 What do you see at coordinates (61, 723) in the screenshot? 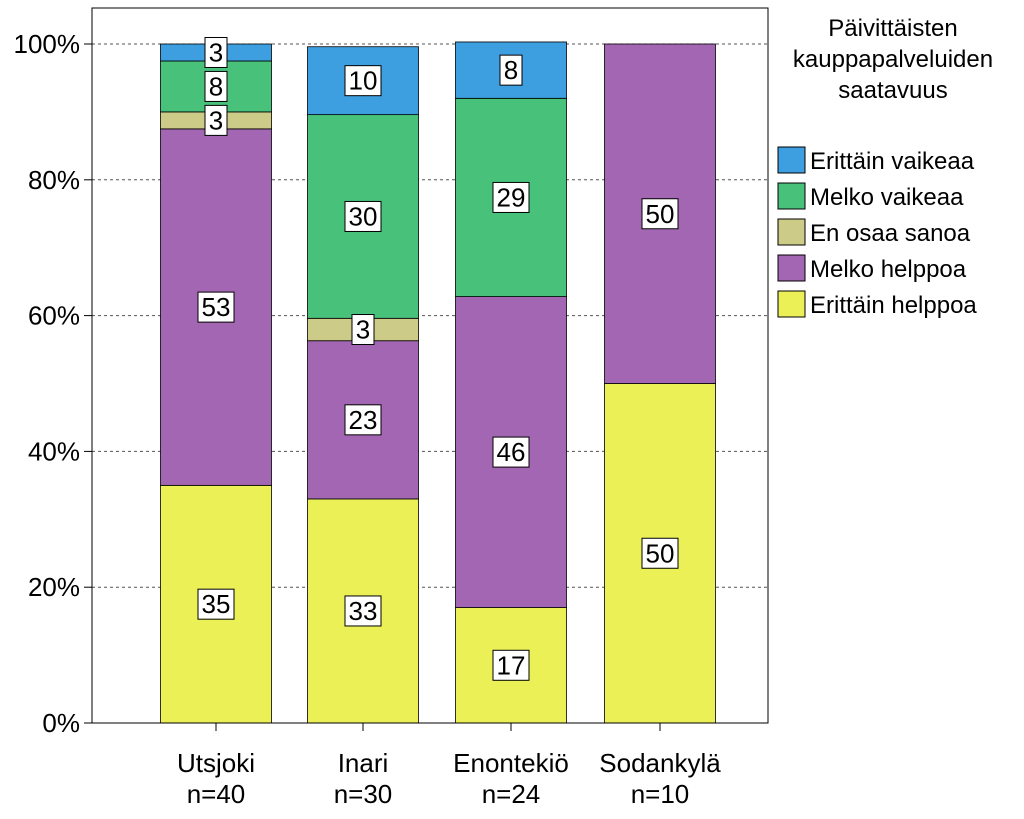
I see `y-tick-label: 0%` at bounding box center [61, 723].